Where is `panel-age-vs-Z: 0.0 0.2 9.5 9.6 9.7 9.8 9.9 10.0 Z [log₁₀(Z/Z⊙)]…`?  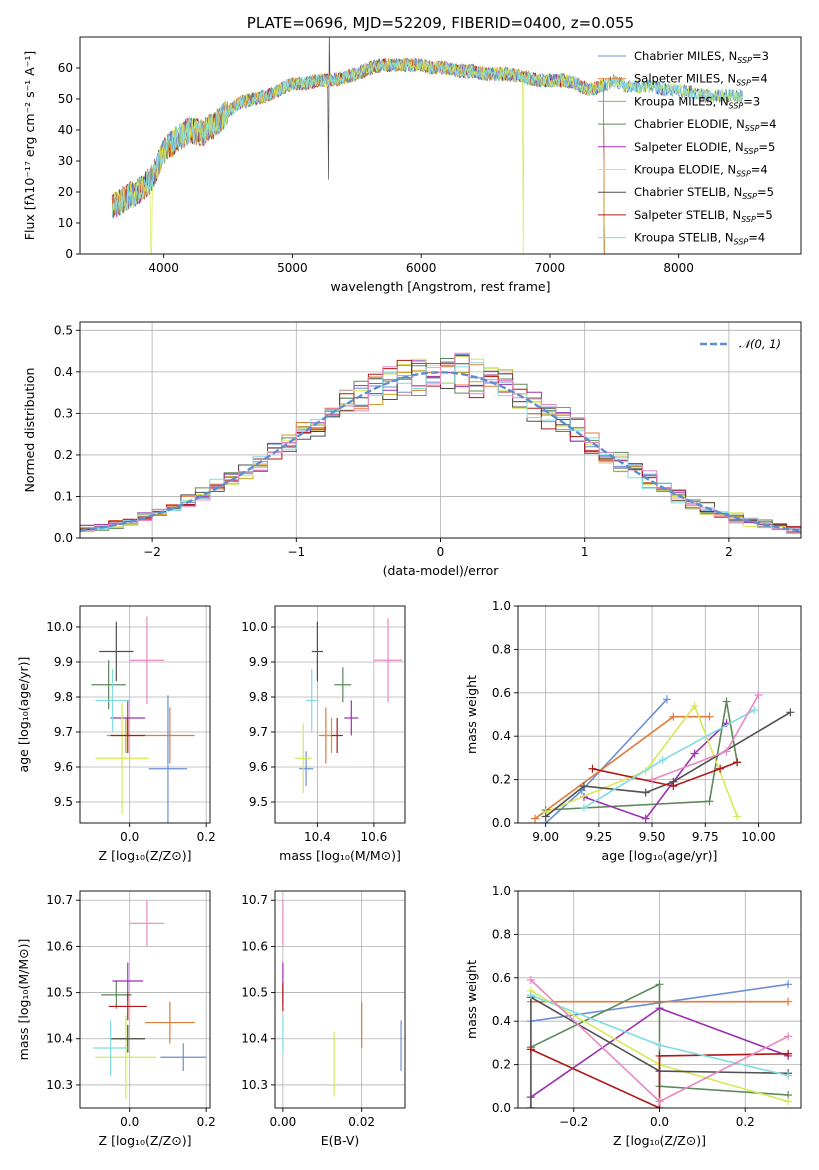 panel-age-vs-Z: 0.0 0.2 9.5 9.6 9.7 9.8 9.9 10.0 Z [log₁₀(Z/Z⊙)]… is located at coordinates (116, 734).